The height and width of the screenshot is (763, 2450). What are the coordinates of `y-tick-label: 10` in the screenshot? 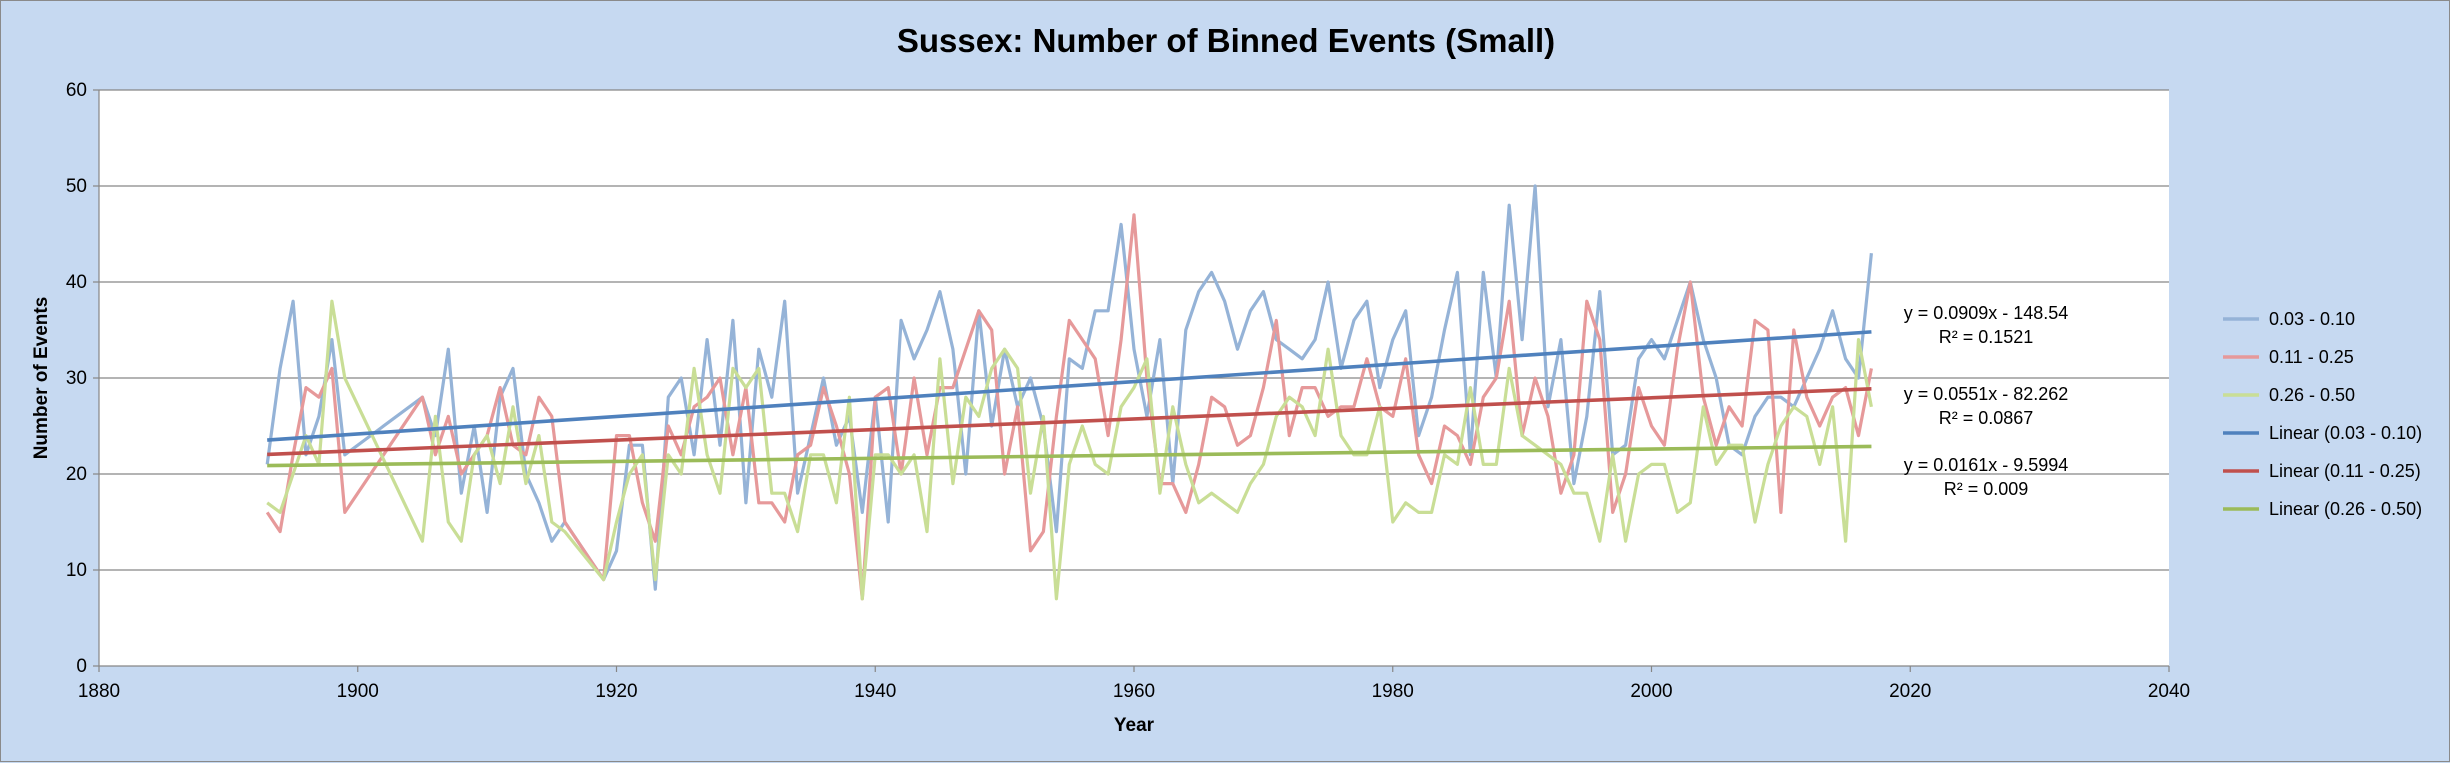 It's located at (76, 570).